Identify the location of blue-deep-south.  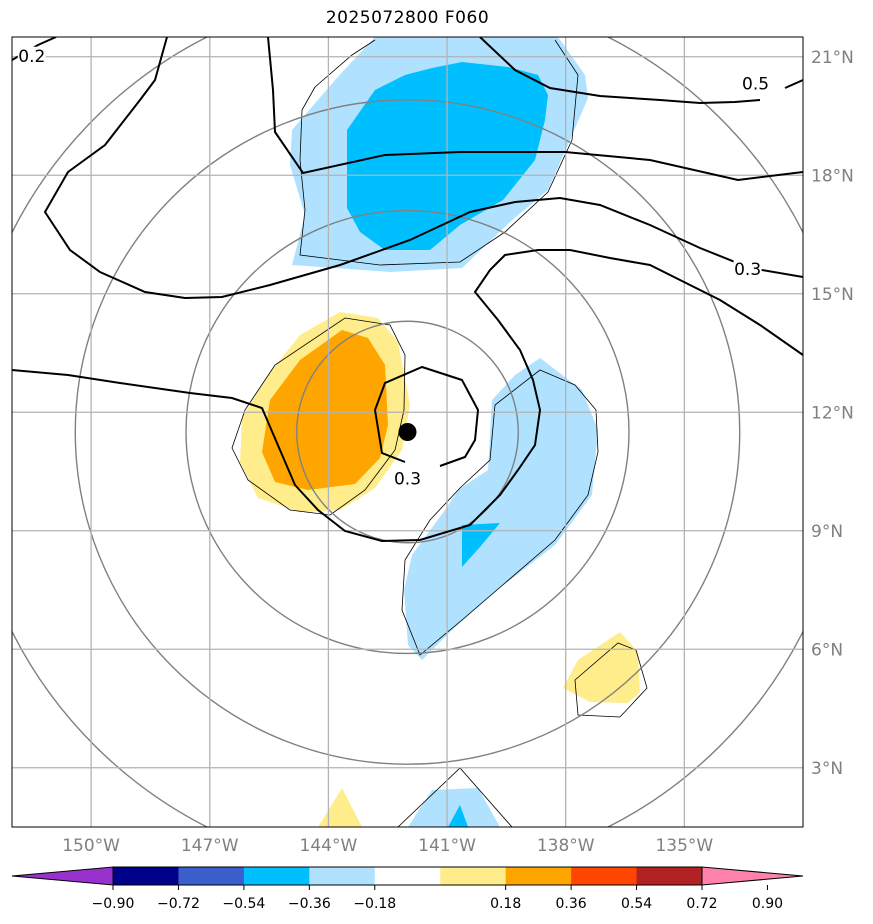
(458, 816).